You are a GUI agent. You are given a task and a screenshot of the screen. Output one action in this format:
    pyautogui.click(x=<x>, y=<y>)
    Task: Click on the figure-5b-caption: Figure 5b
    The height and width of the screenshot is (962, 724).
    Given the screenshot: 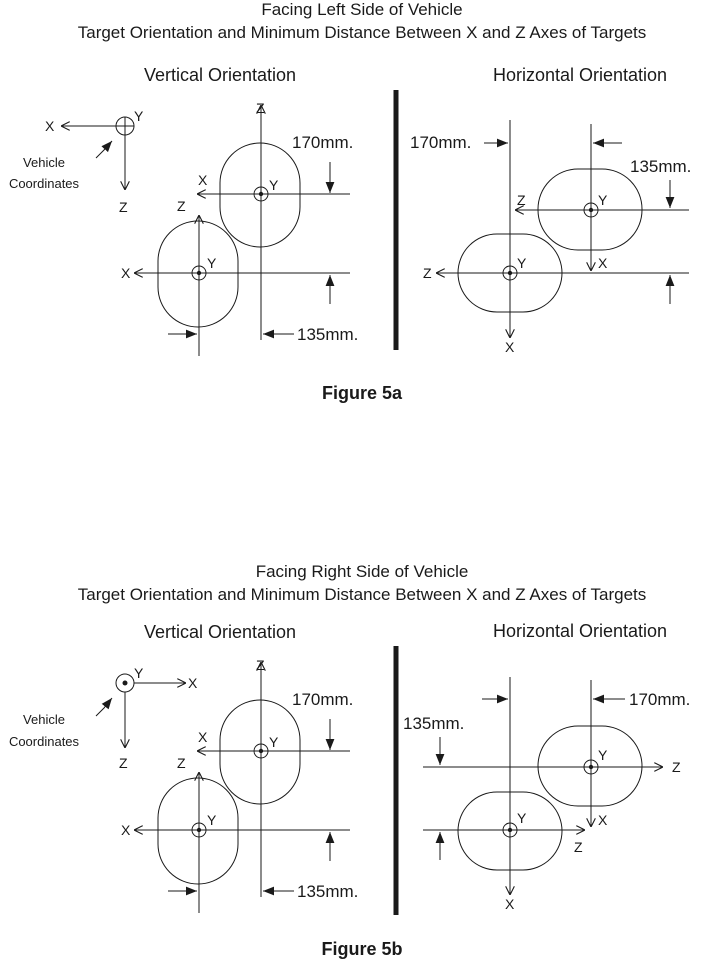 What is the action you would take?
    pyautogui.click(x=361, y=949)
    